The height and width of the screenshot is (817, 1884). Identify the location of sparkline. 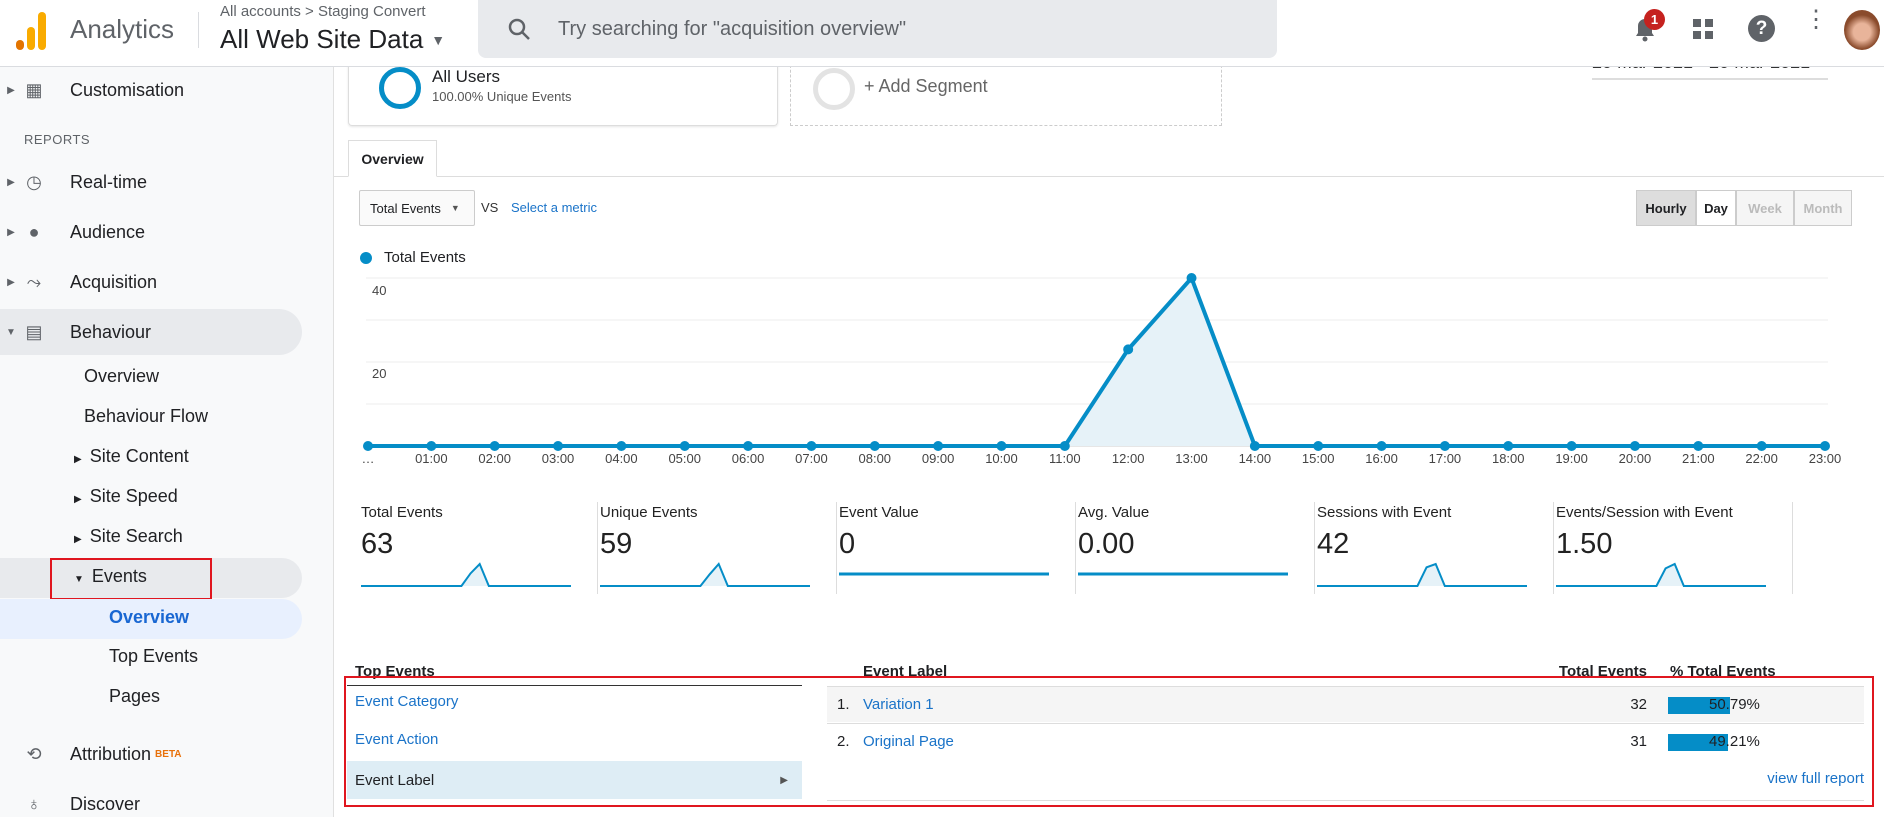
(1183, 574).